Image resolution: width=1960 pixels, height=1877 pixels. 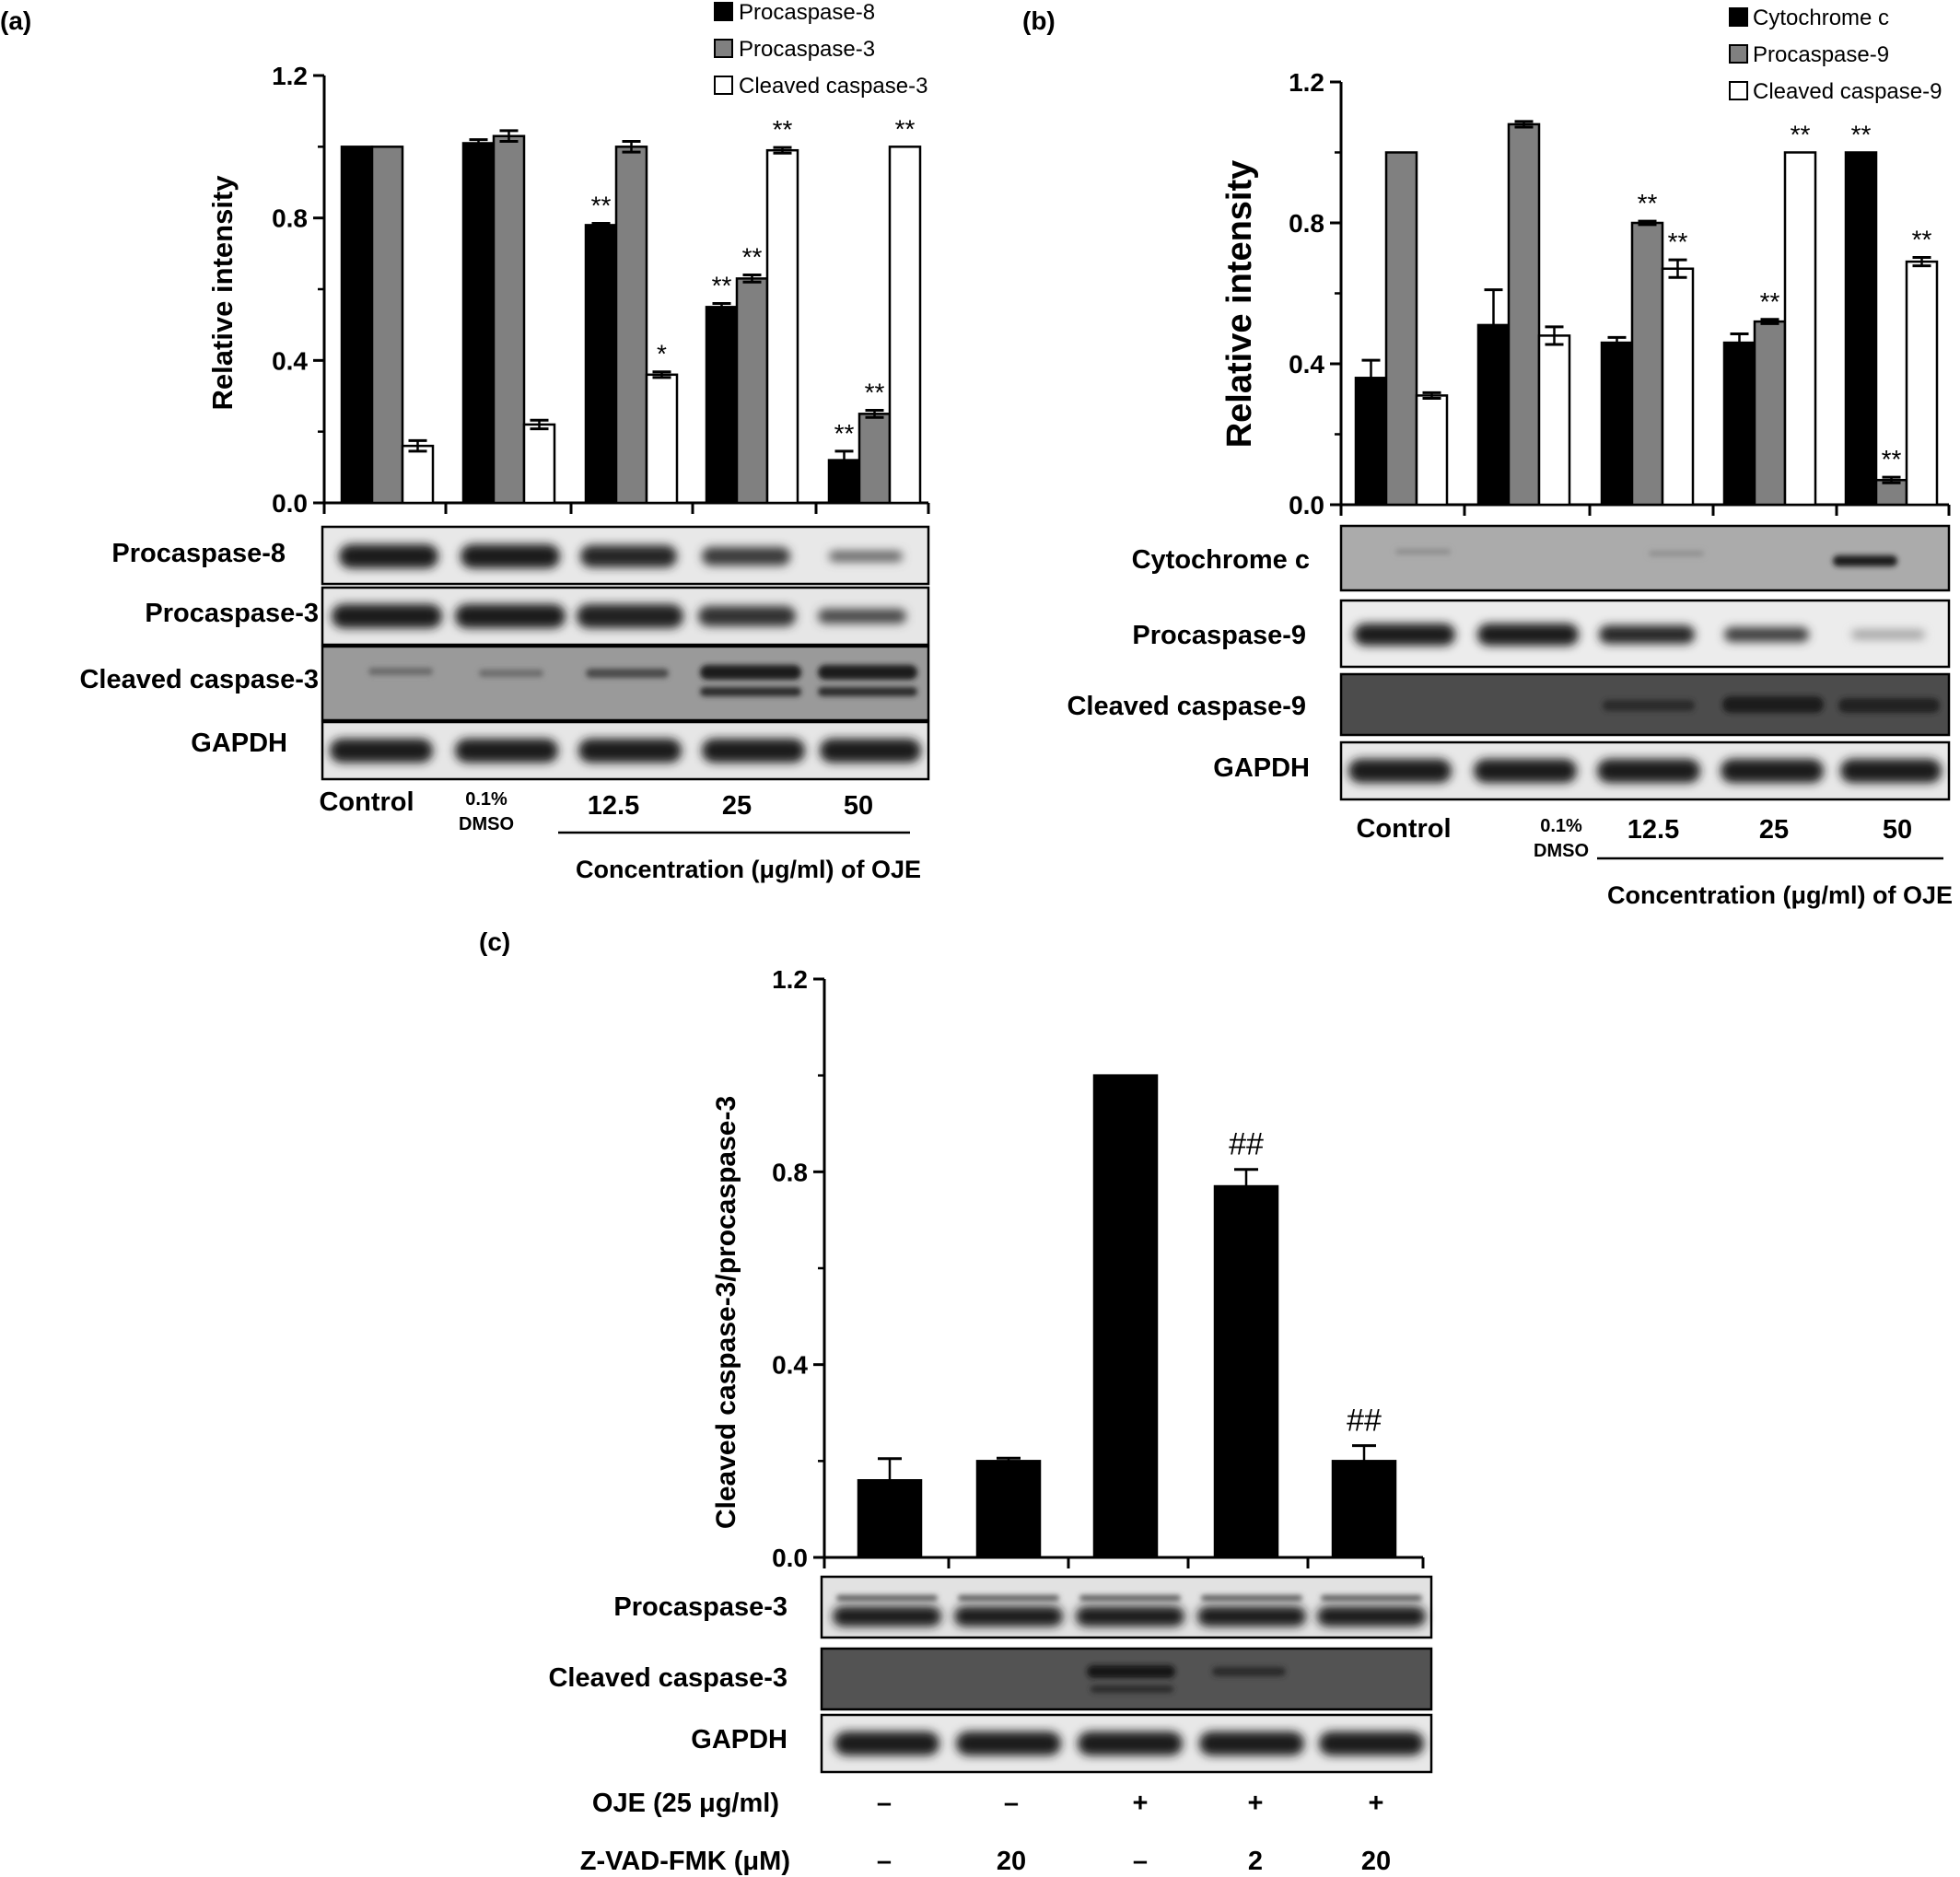 What do you see at coordinates (1239, 304) in the screenshot?
I see `panel-b-y-axis-title: Relative intensity` at bounding box center [1239, 304].